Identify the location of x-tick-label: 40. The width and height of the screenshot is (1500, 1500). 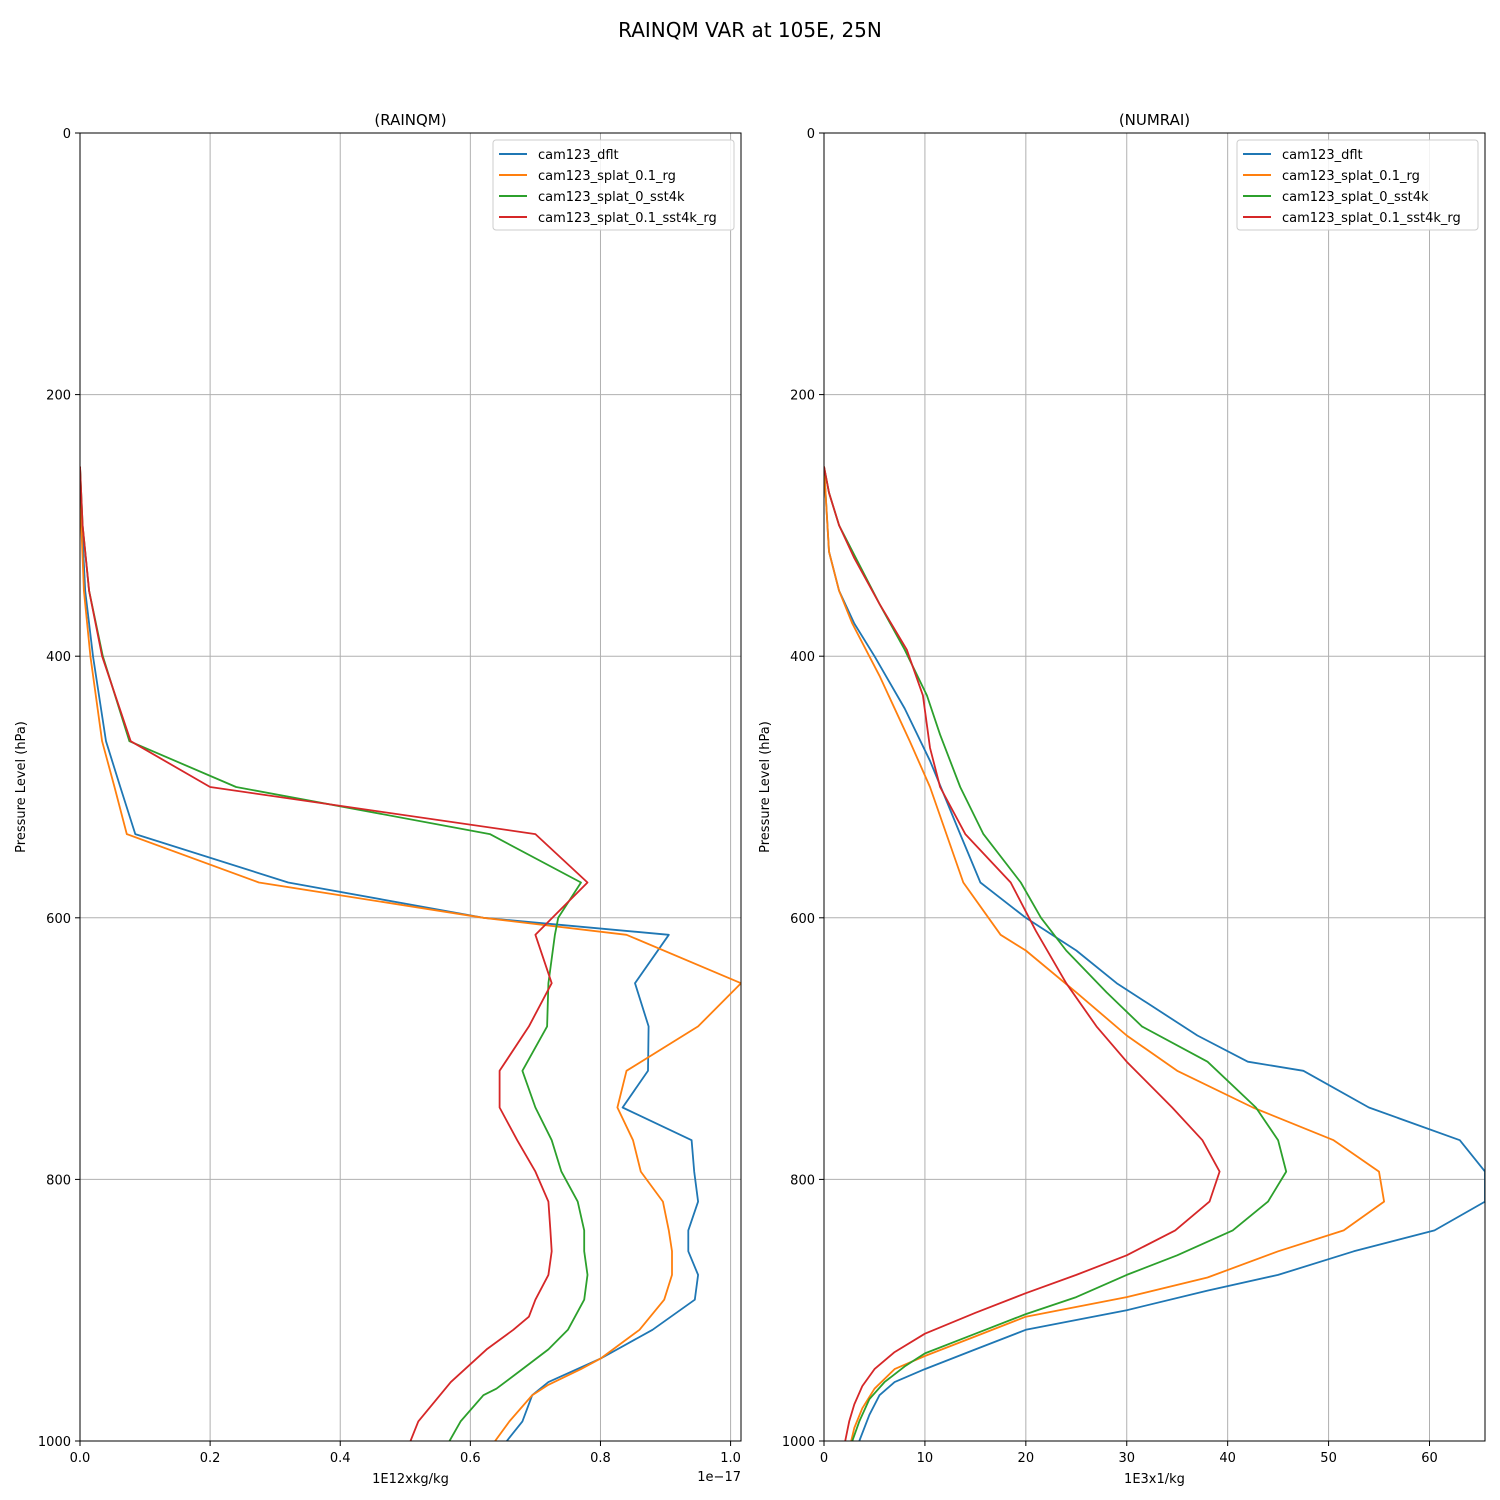
(1227, 1458).